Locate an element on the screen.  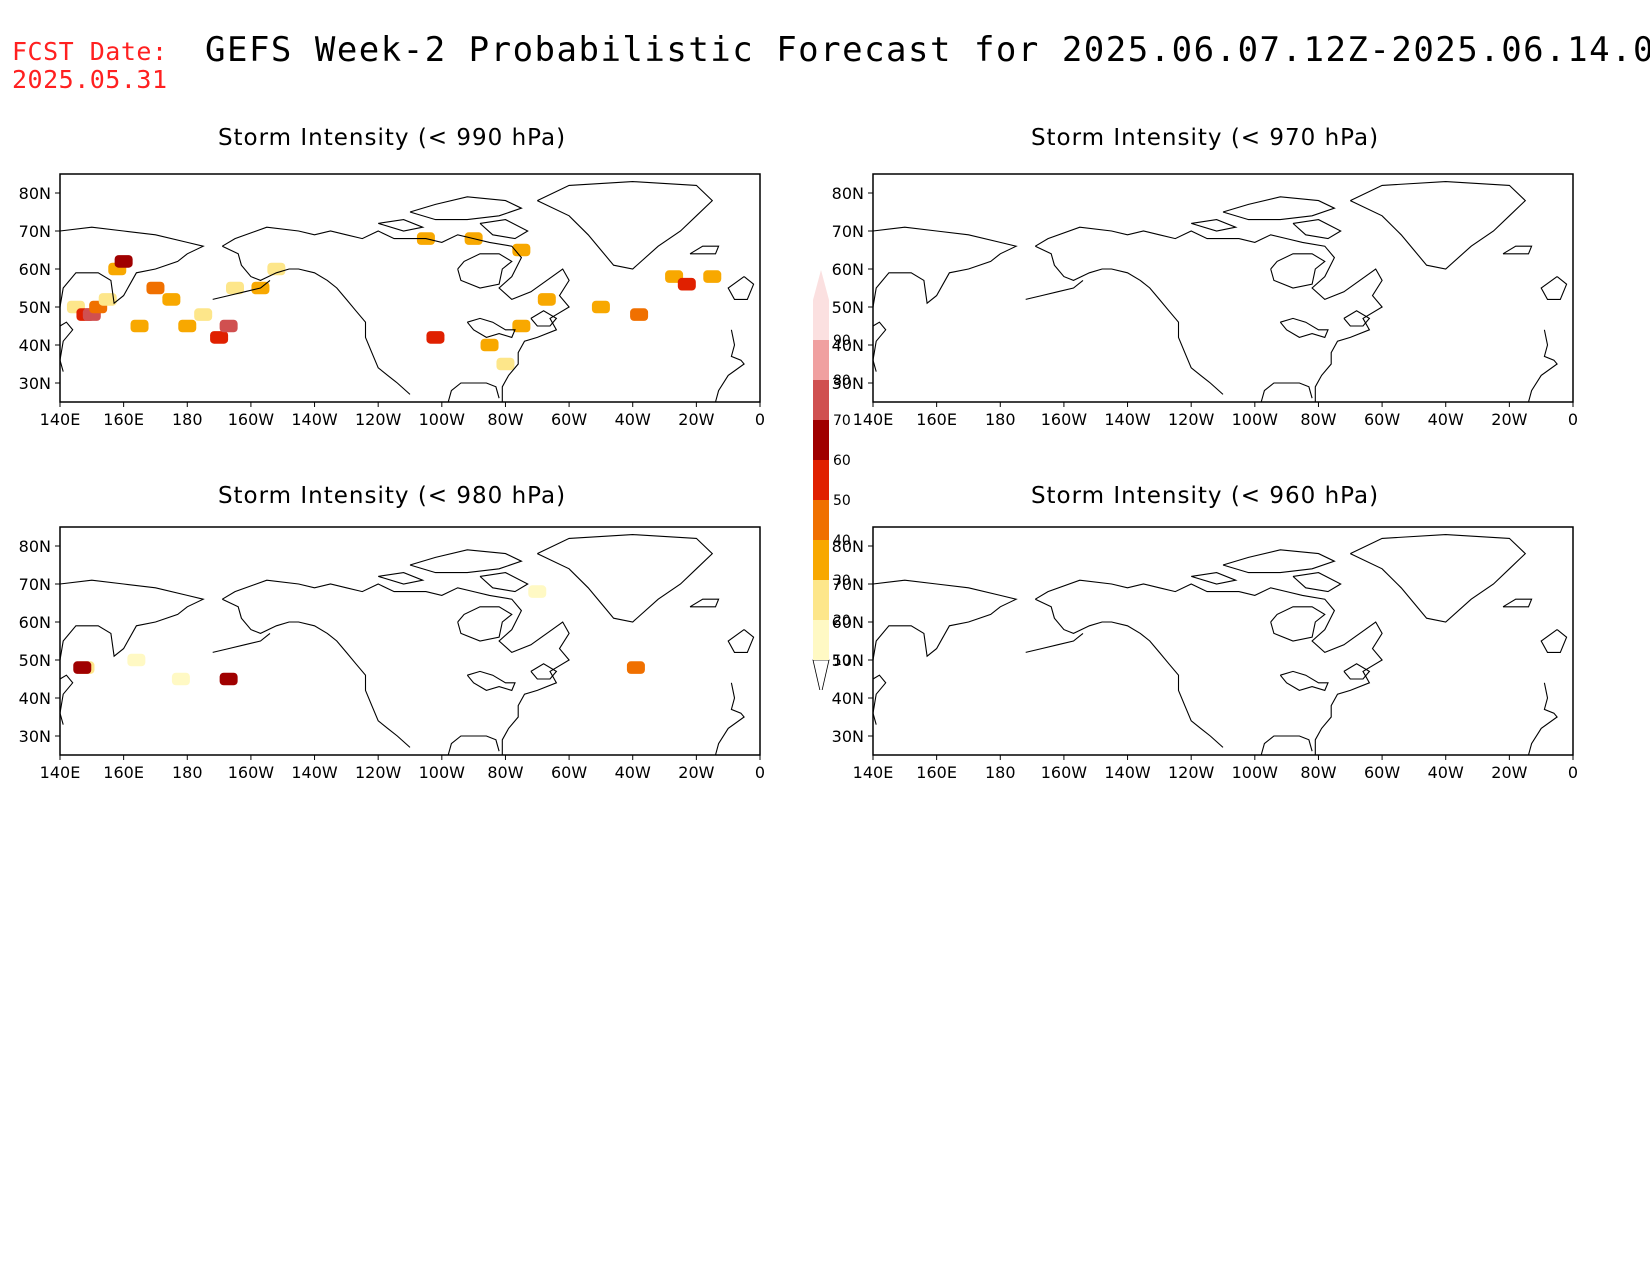
colorbar-label: 80 is located at coordinates (842, 381).